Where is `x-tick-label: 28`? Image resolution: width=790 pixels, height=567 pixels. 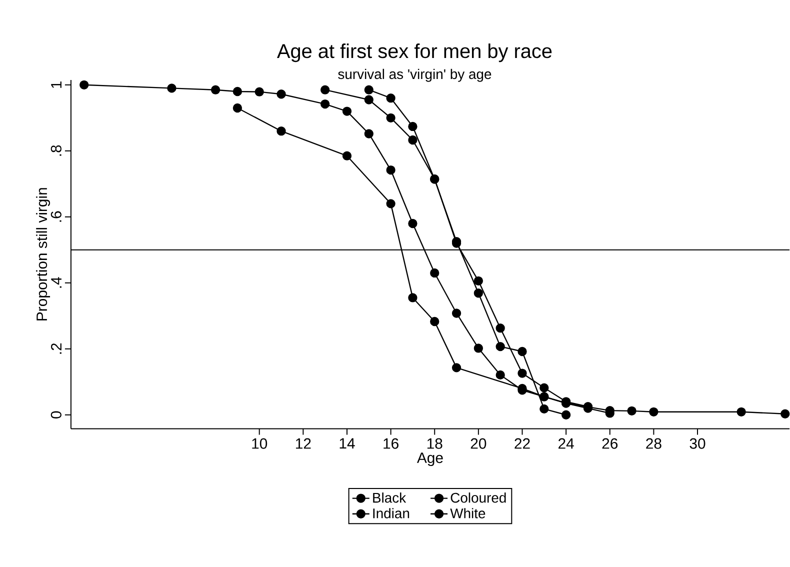
x-tick-label: 28 is located at coordinates (654, 443).